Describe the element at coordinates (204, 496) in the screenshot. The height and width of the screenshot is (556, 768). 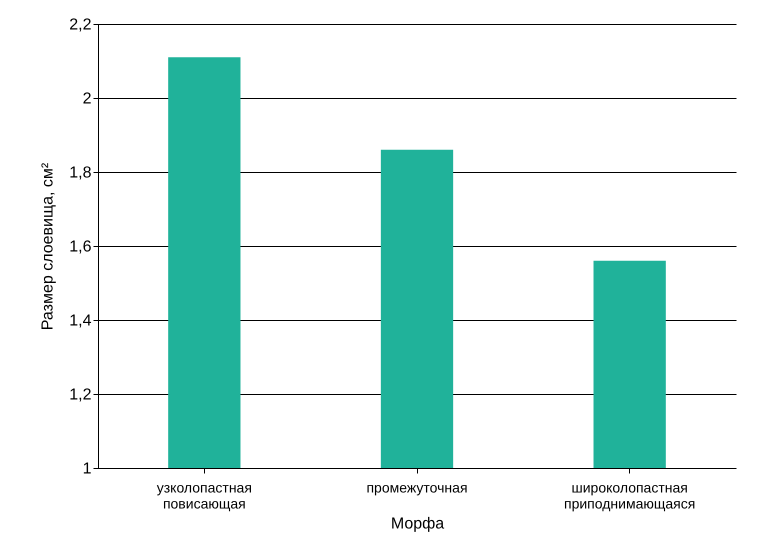
I see `x-tick-label: узколопастная повисающая` at that location.